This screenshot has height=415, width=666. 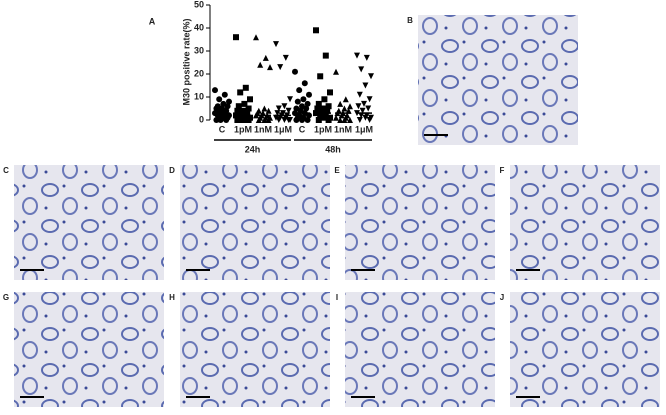 What do you see at coordinates (502, 170) in the screenshot?
I see `panel-label: F` at bounding box center [502, 170].